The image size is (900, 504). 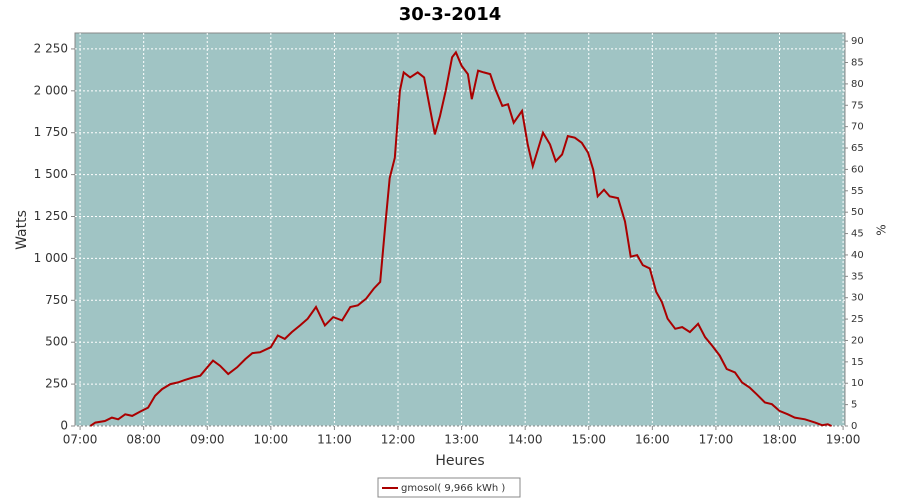 What do you see at coordinates (857, 362) in the screenshot?
I see `y2-tick-label: 15` at bounding box center [857, 362].